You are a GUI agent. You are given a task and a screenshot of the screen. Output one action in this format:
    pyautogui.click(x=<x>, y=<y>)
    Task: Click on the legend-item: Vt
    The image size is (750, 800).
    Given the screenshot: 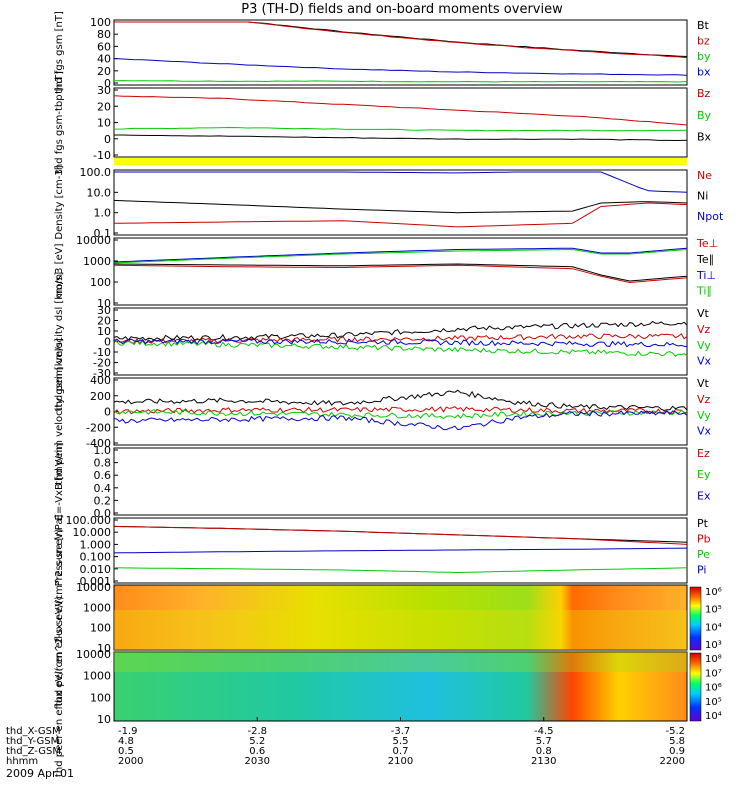 What is the action you would take?
    pyautogui.click(x=703, y=383)
    